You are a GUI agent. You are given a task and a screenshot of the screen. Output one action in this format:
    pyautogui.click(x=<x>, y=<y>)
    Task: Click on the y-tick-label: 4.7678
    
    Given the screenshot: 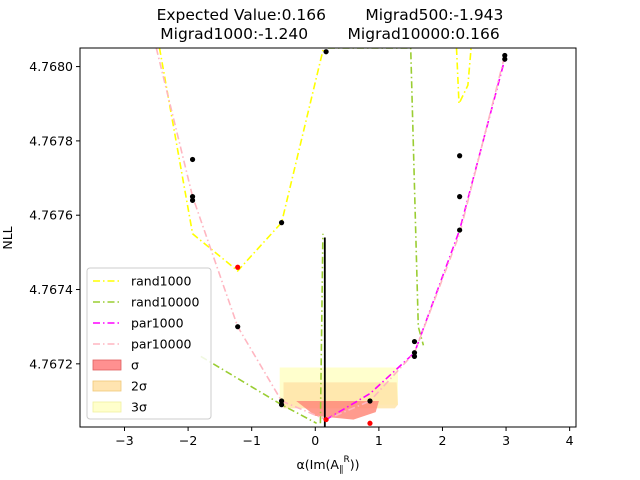 What is the action you would take?
    pyautogui.click(x=51, y=140)
    